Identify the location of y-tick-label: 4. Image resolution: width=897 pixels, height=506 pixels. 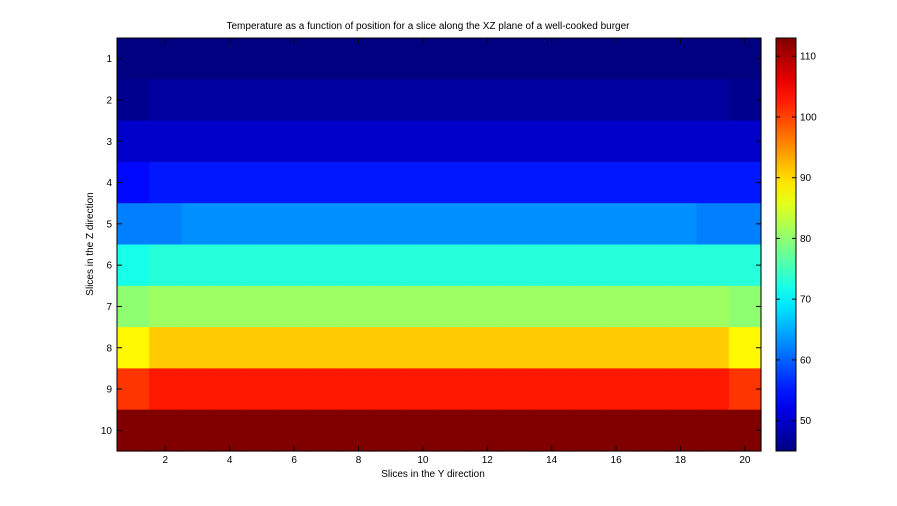
(109, 183).